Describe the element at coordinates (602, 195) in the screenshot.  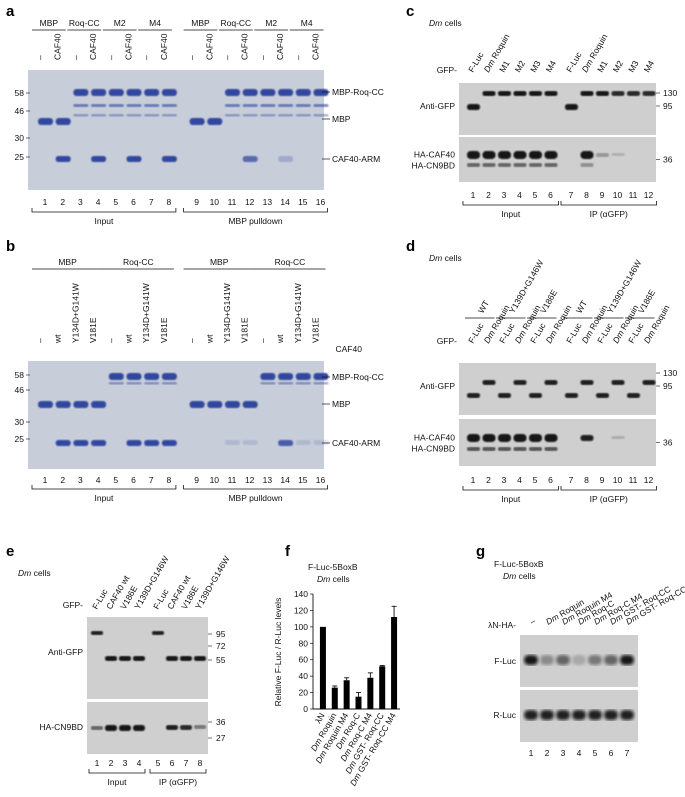
I see `panel-c-lane-number: 9` at that location.